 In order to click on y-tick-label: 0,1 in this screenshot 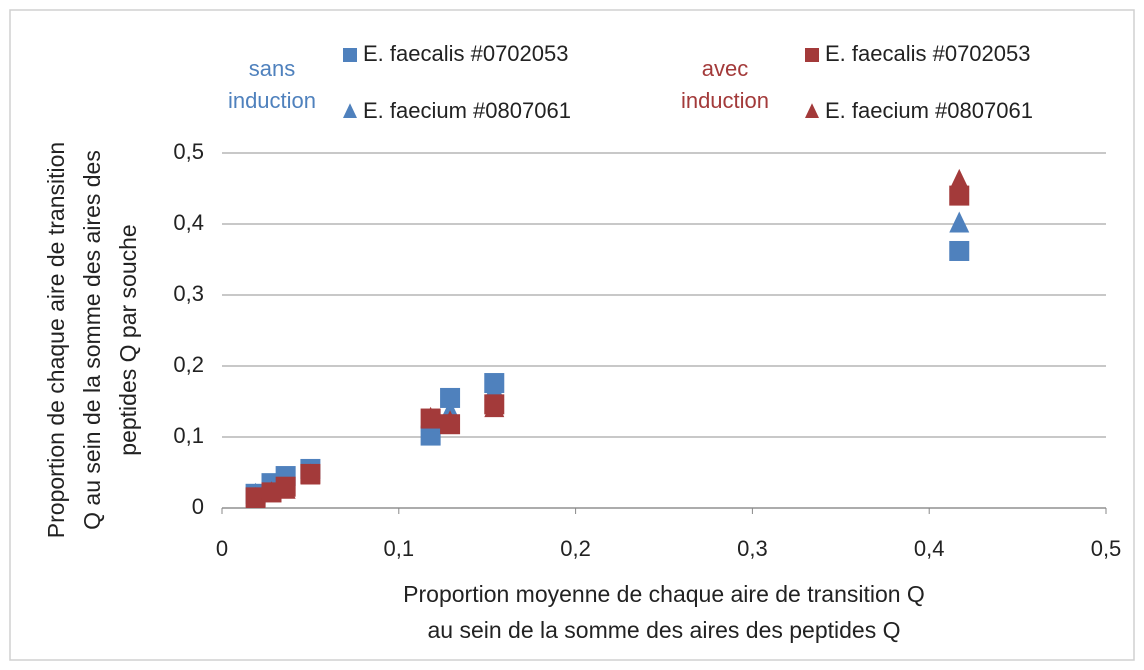, I will do `click(188, 435)`.